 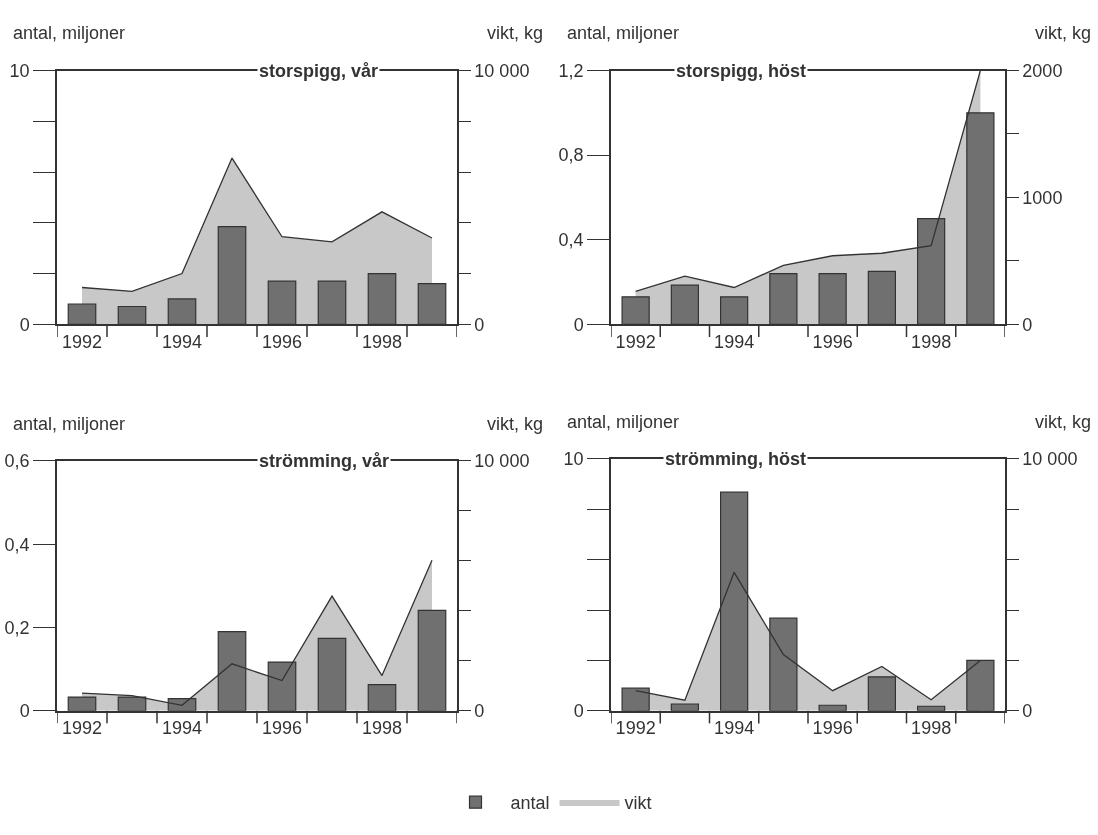 What do you see at coordinates (1042, 70) in the screenshot?
I see `y2-tick-label: 2000` at bounding box center [1042, 70].